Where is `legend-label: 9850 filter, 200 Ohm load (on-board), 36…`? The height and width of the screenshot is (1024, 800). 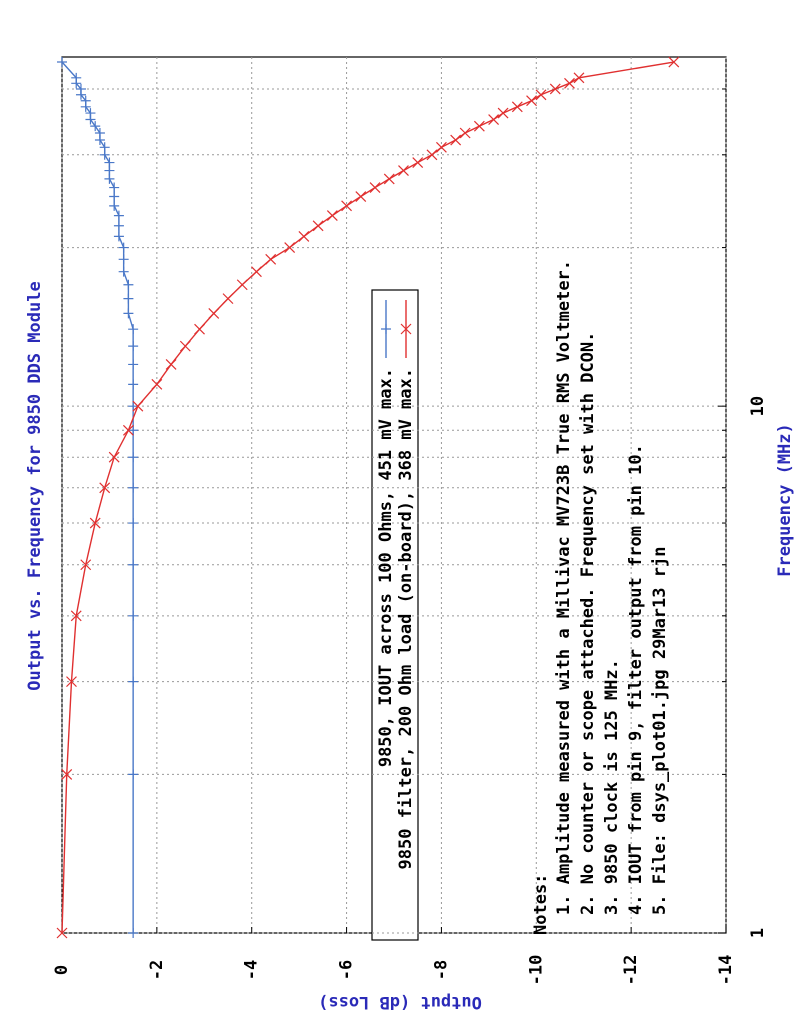 legend-label: 9850 filter, 200 Ohm load (on-board), 36… is located at coordinates (406, 619).